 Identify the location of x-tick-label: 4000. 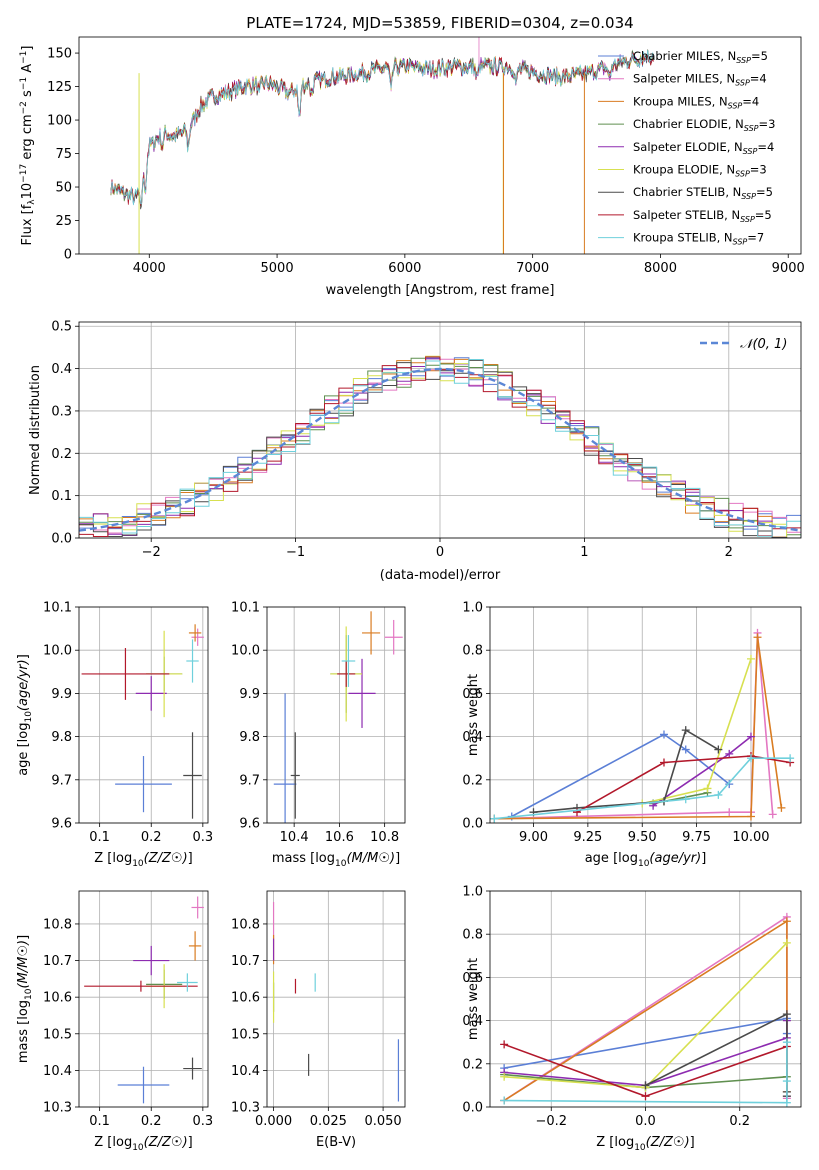
(149, 268).